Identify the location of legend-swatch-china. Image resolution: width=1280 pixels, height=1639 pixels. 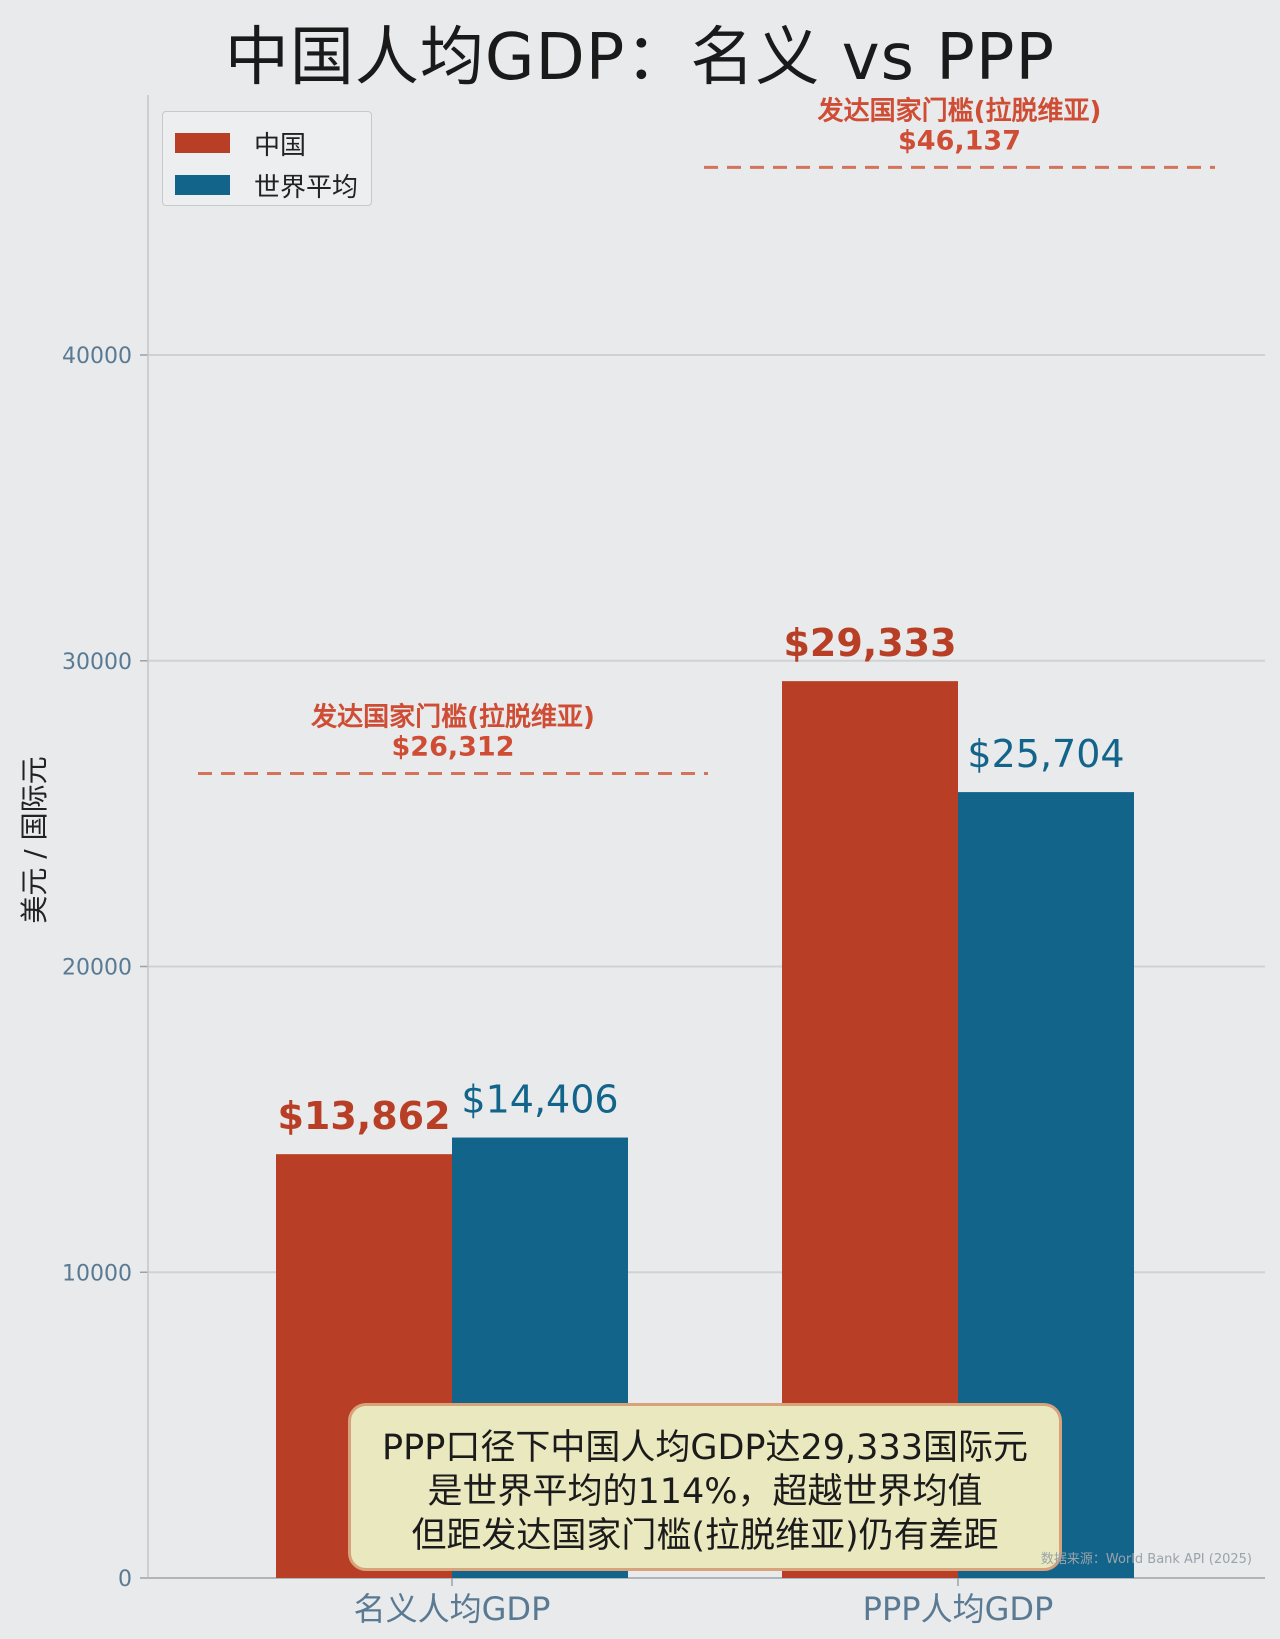
(202, 143).